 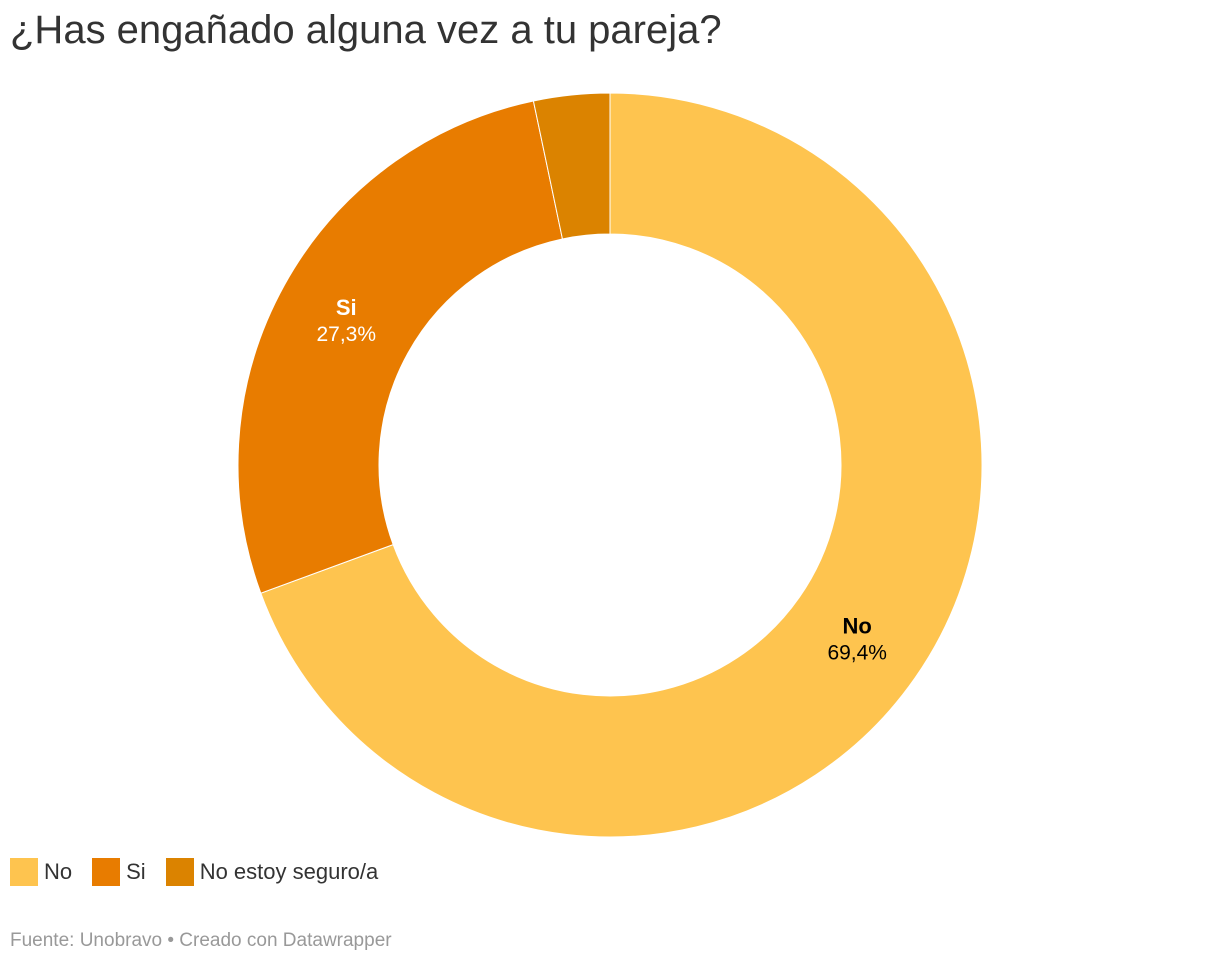 What do you see at coordinates (400, 347) in the screenshot?
I see `slice-si` at bounding box center [400, 347].